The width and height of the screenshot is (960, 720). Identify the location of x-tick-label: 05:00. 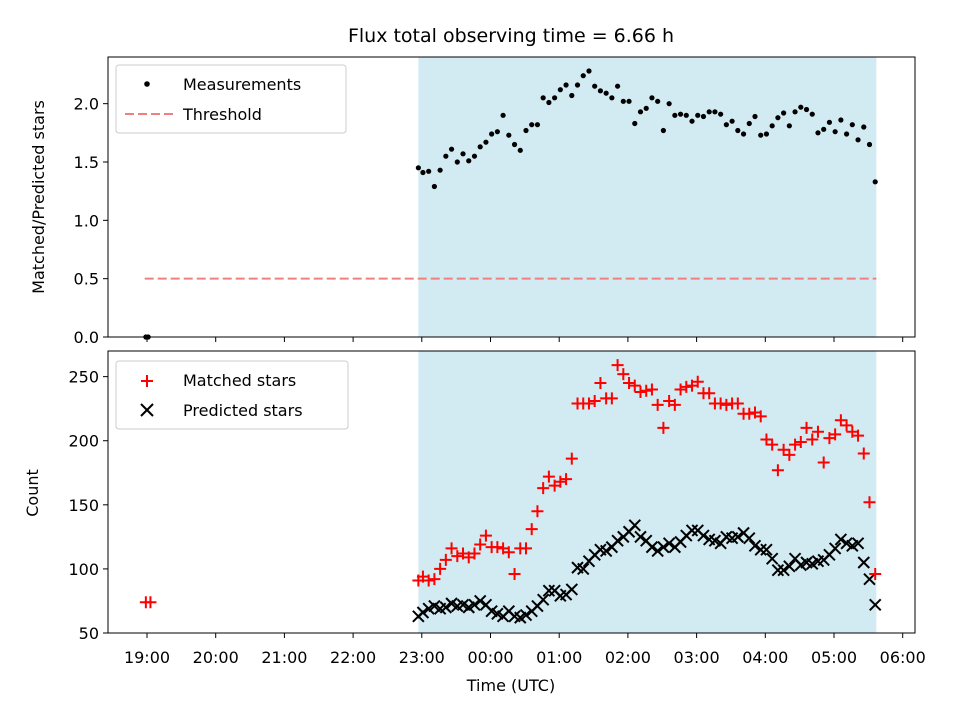
(834, 657).